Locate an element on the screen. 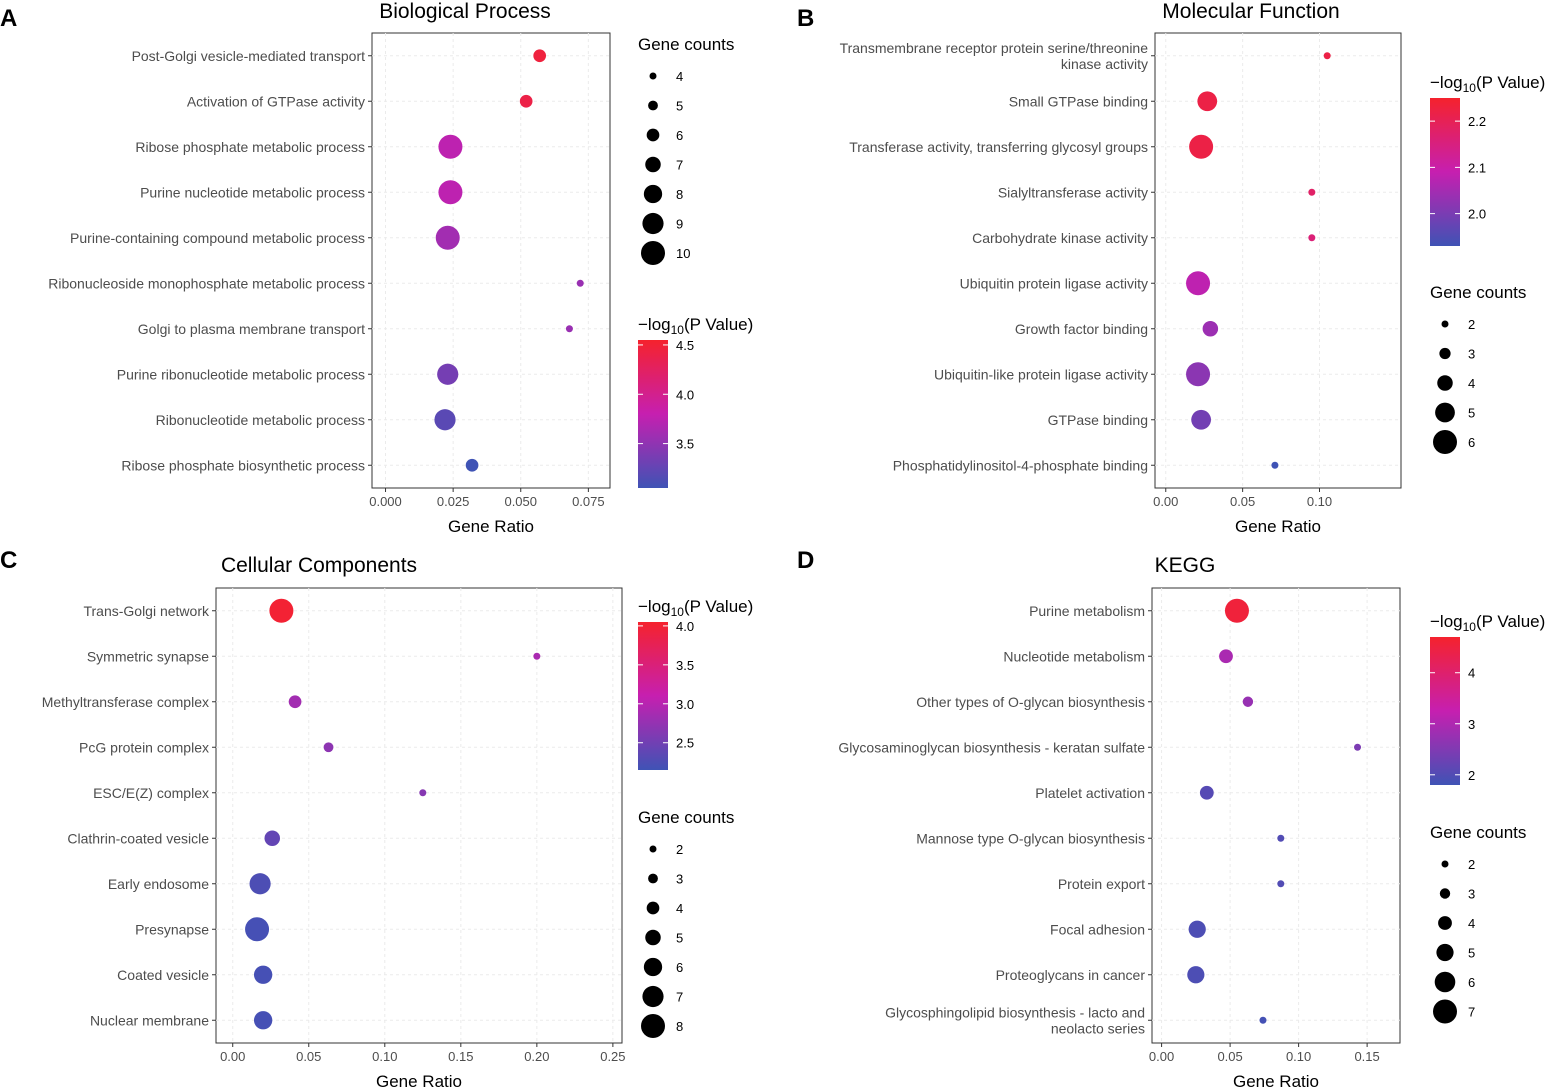  color-legend-label: 3 is located at coordinates (1471, 724).